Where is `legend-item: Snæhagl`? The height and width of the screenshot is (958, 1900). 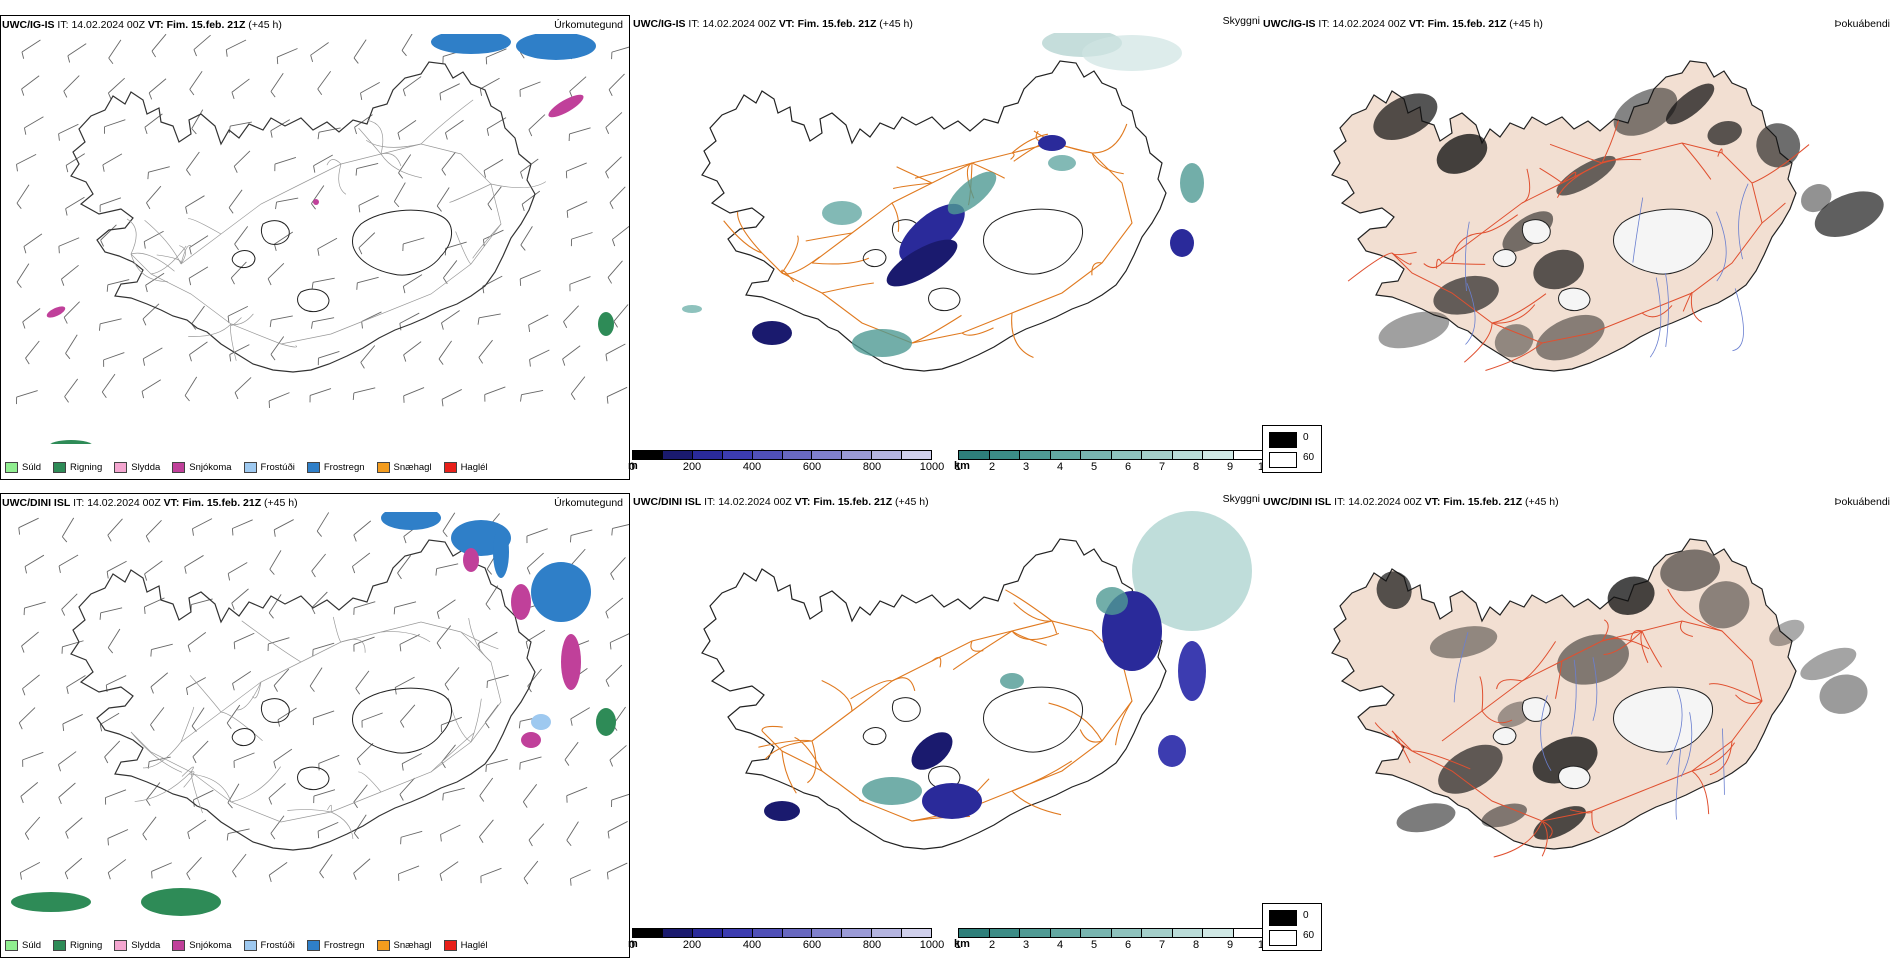
legend-item: Snæhagl is located at coordinates (404, 467).